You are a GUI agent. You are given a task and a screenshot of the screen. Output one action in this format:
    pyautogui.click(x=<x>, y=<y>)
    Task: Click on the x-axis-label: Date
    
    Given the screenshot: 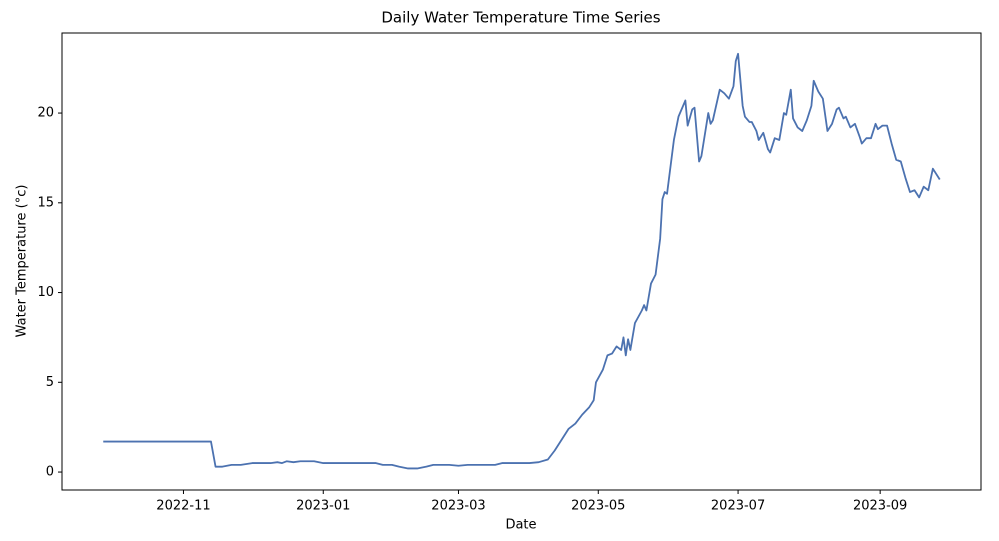 What is the action you would take?
    pyautogui.click(x=520, y=525)
    